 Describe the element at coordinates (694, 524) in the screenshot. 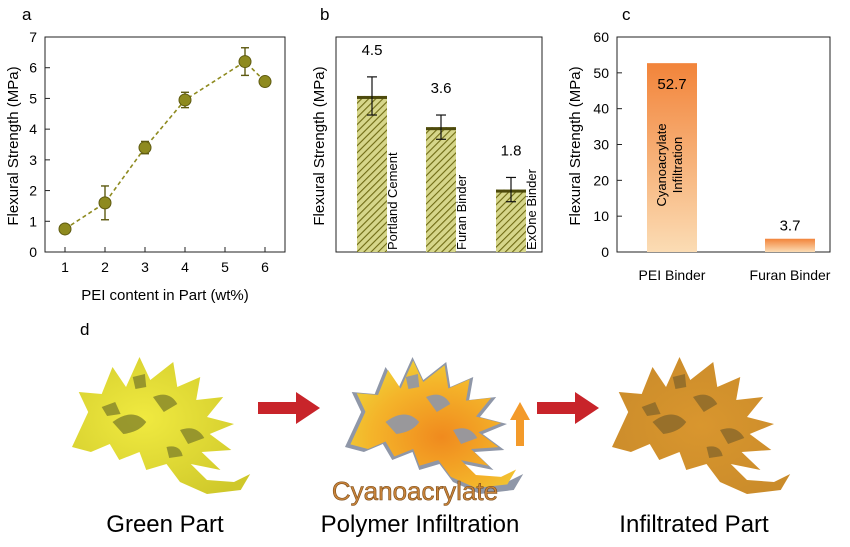

I see `caption-infiltrated-part: Infiltrated Part` at that location.